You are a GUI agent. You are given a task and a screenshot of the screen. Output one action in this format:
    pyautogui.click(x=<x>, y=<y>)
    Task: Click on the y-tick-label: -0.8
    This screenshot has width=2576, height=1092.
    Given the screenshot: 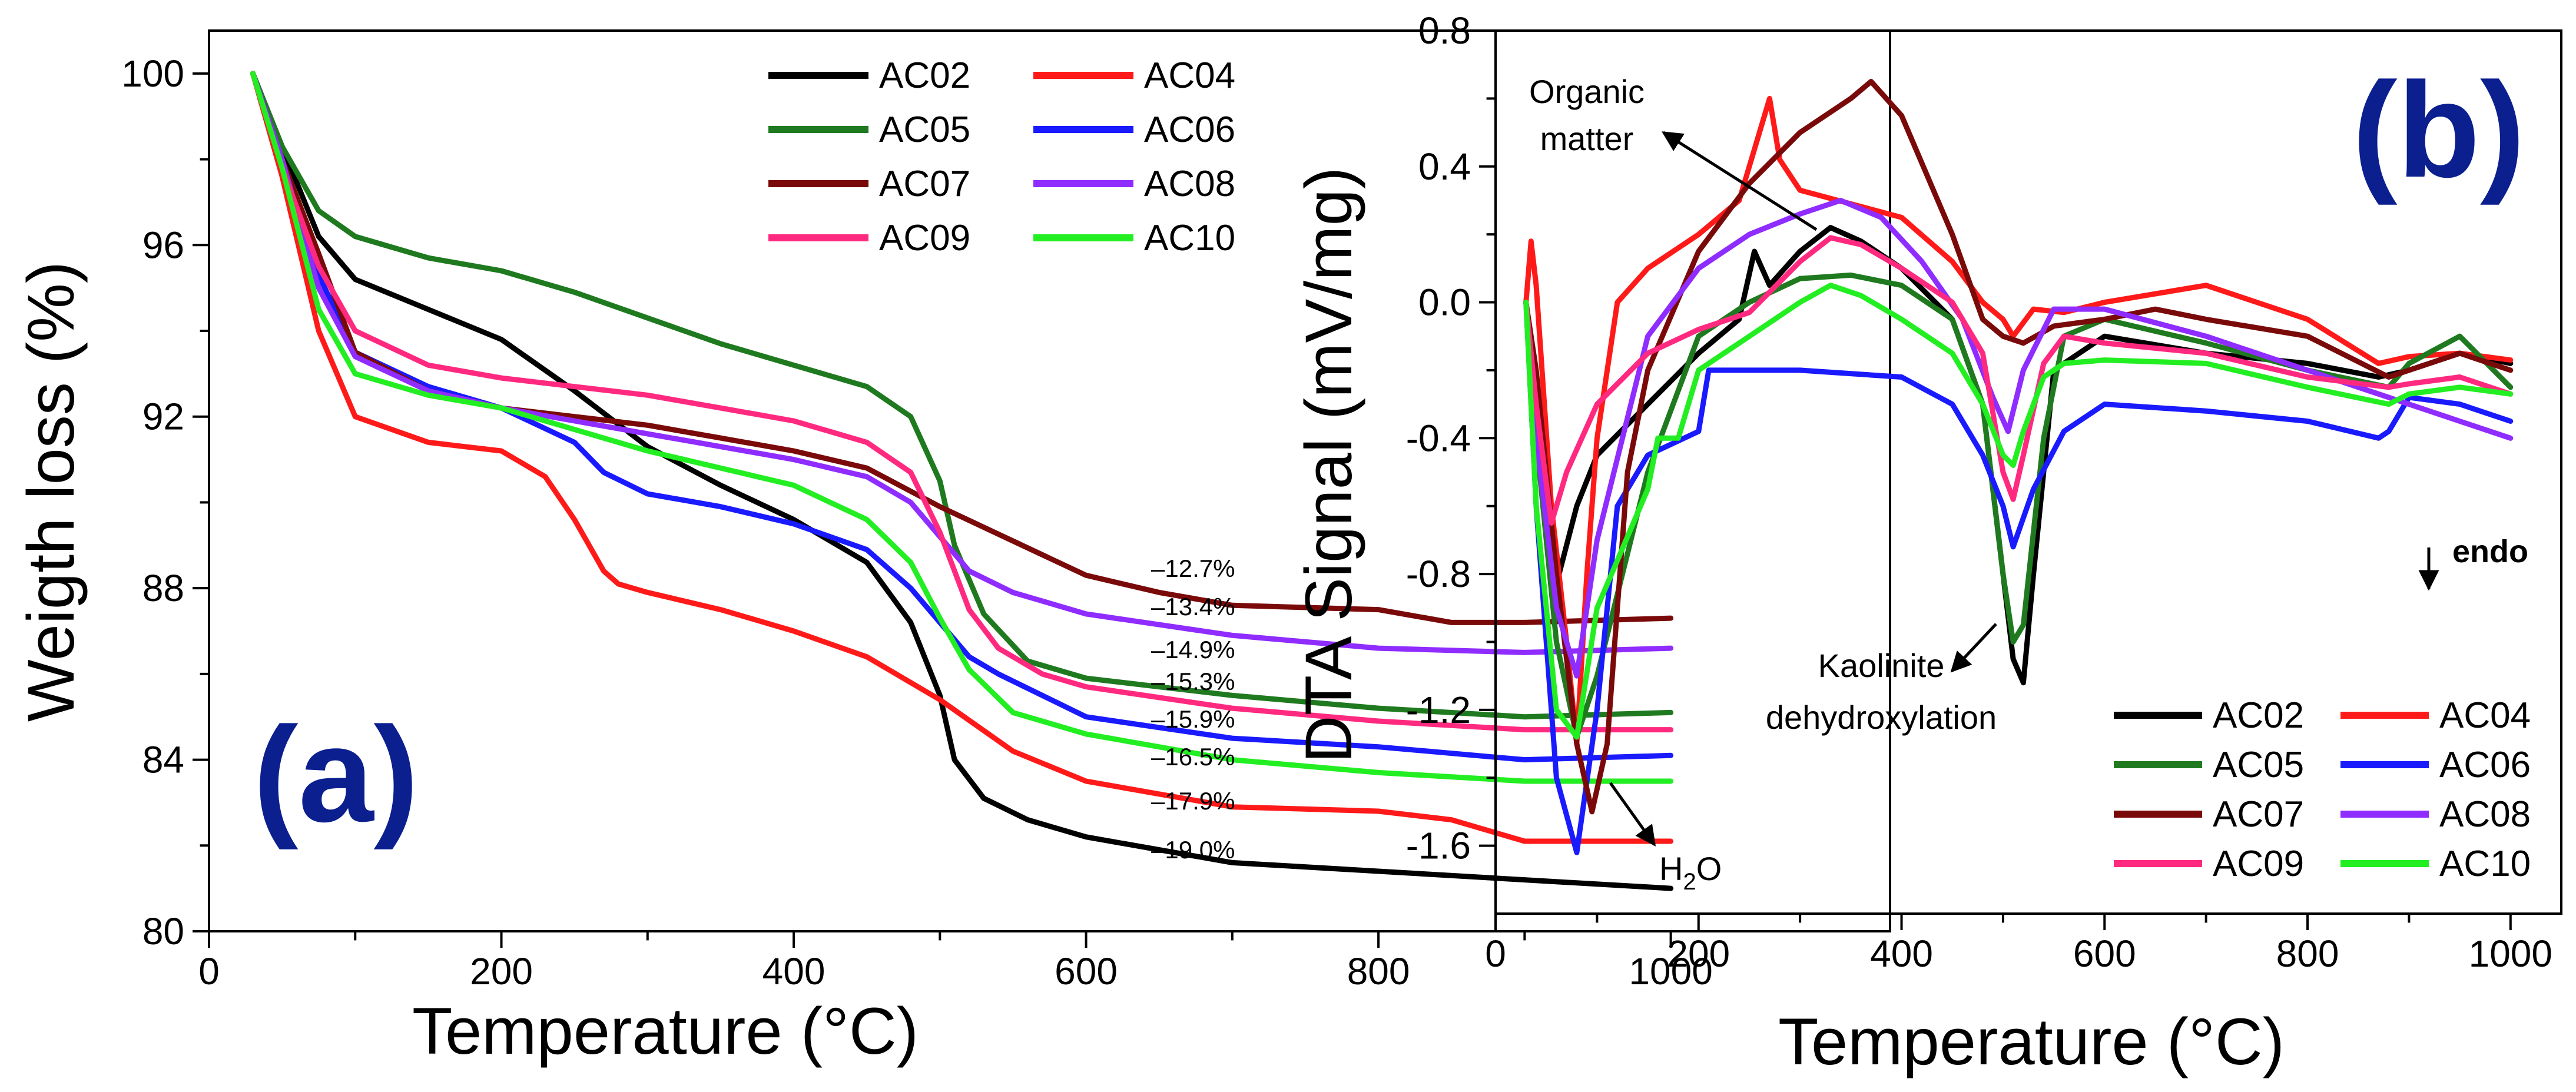 What is the action you would take?
    pyautogui.click(x=1438, y=574)
    